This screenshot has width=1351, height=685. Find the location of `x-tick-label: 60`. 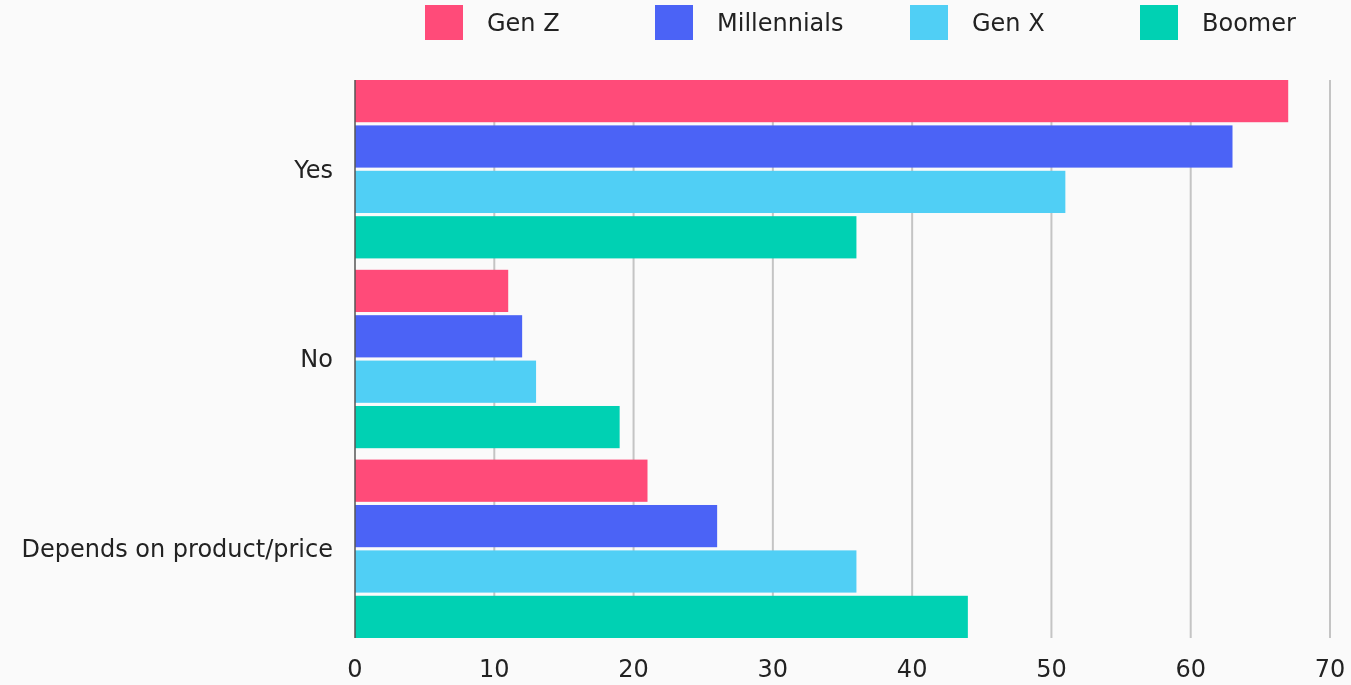

x-tick-label: 60 is located at coordinates (1190, 669).